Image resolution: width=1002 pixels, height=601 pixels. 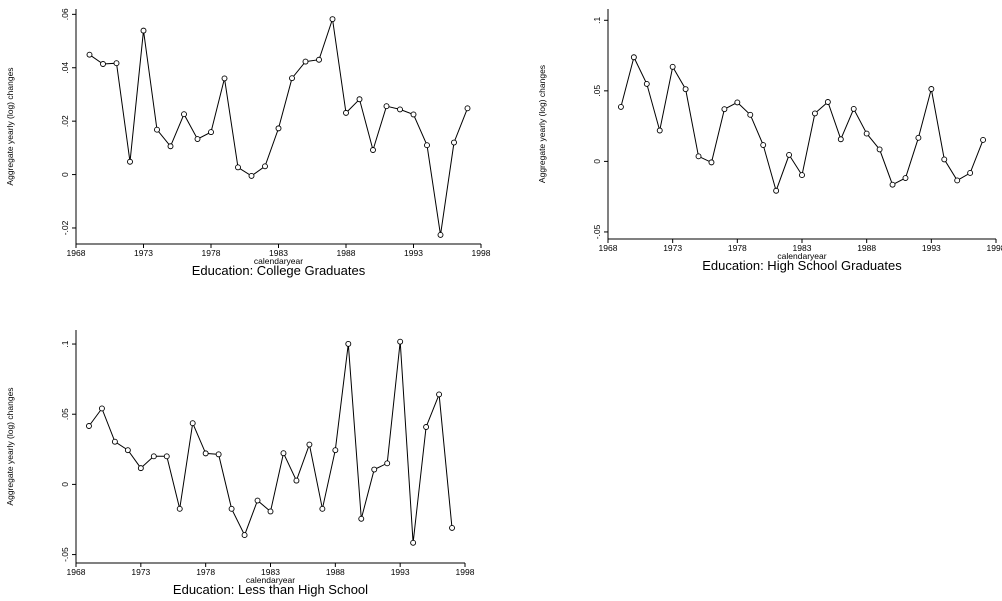 What do you see at coordinates (65, 121) in the screenshot?
I see `y-tick-label: .02` at bounding box center [65, 121].